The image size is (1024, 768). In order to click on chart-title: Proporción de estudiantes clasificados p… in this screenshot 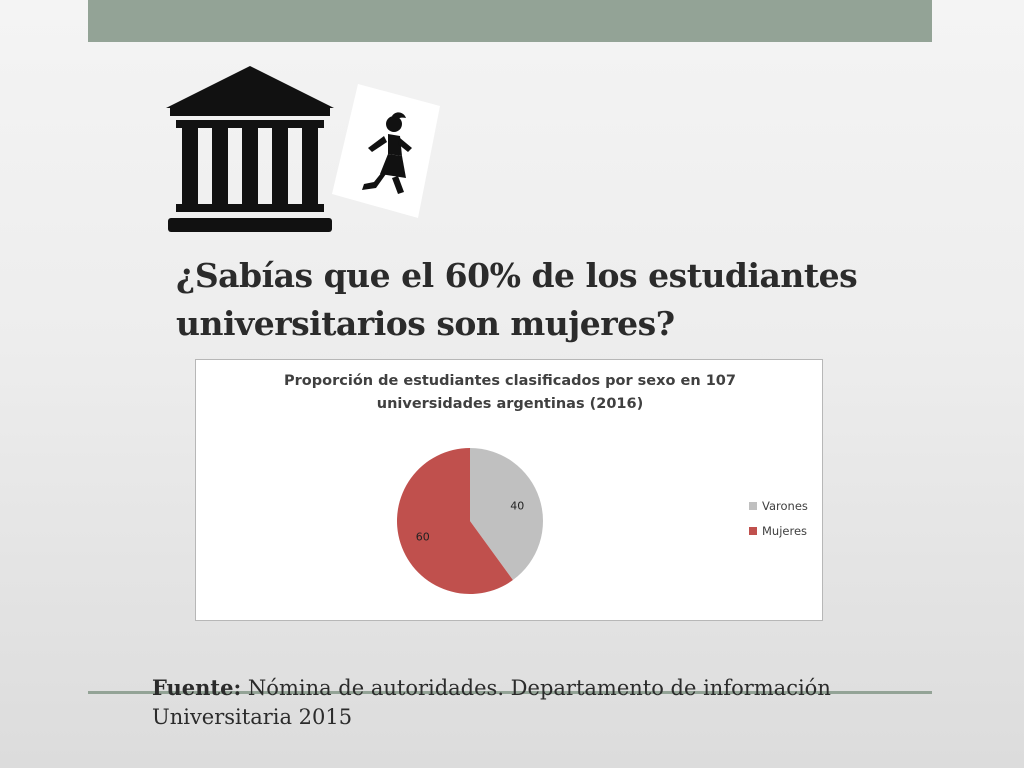, I will do `click(510, 392)`.